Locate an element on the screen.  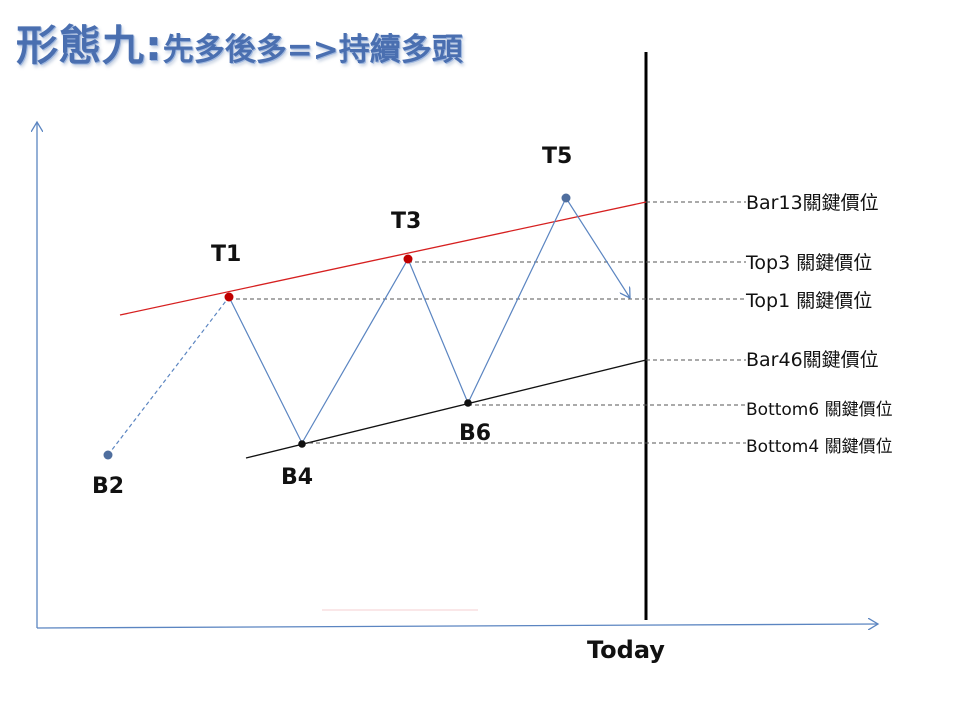
label-bottom6: Bottom6 關鍵價位 is located at coordinates (819, 410).